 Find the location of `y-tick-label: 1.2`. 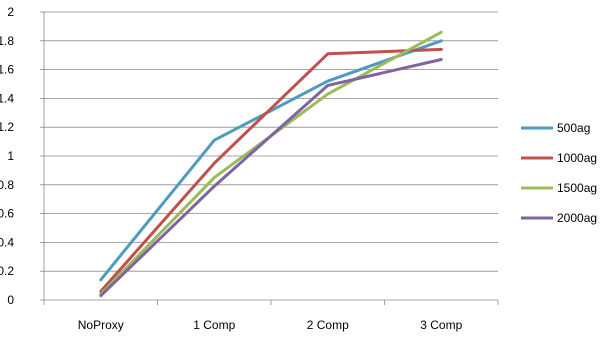

y-tick-label: 1.2 is located at coordinates (7, 127).